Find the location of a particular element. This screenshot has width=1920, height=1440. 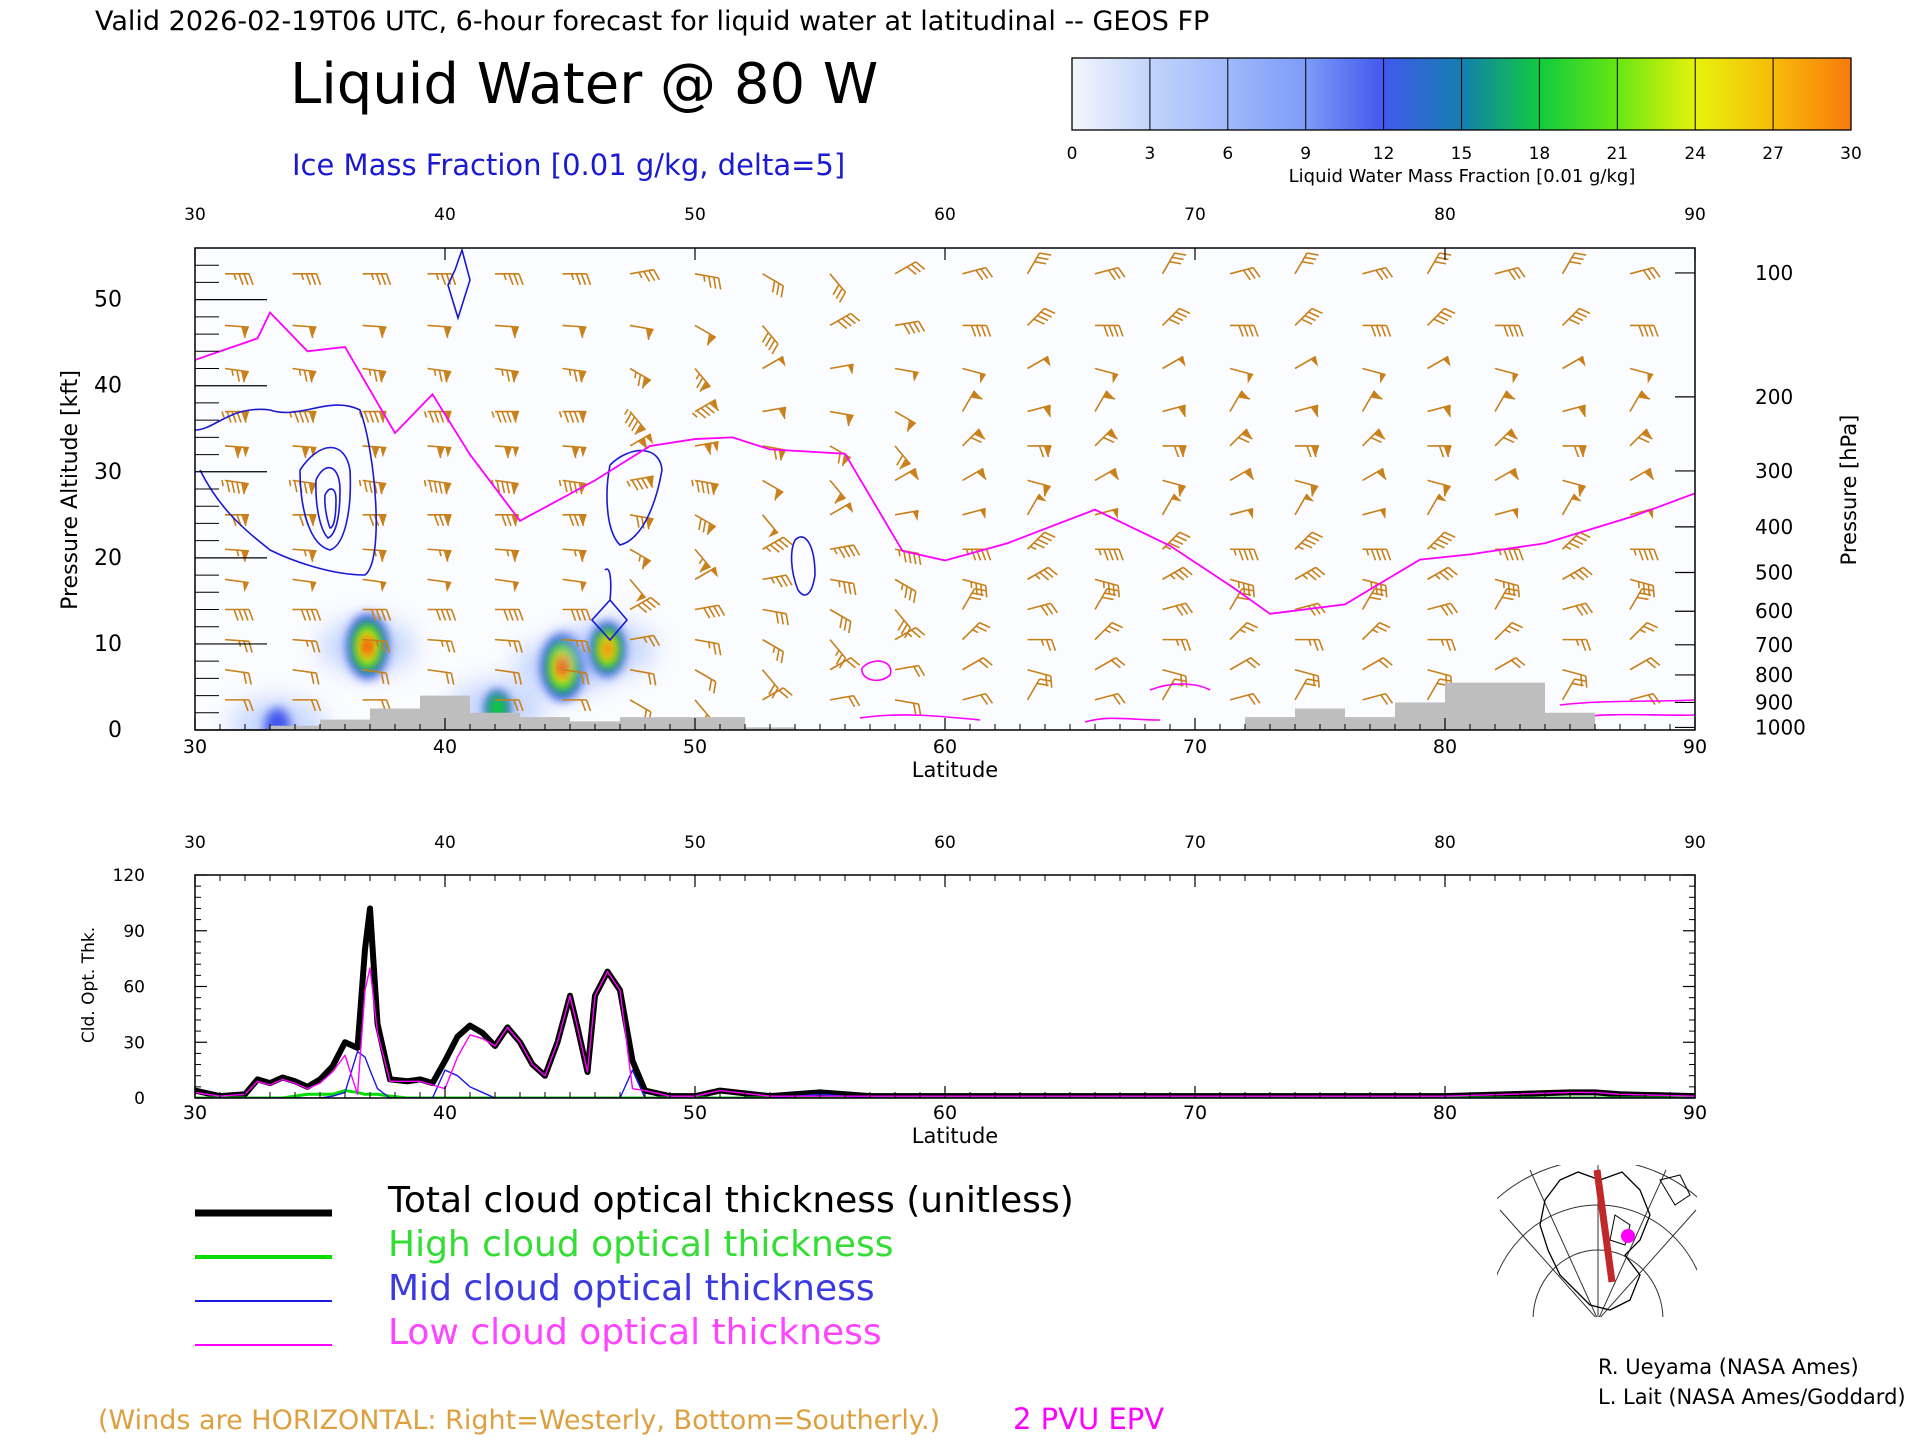

colorbar-tick-label: 15 is located at coordinates (1462, 154).